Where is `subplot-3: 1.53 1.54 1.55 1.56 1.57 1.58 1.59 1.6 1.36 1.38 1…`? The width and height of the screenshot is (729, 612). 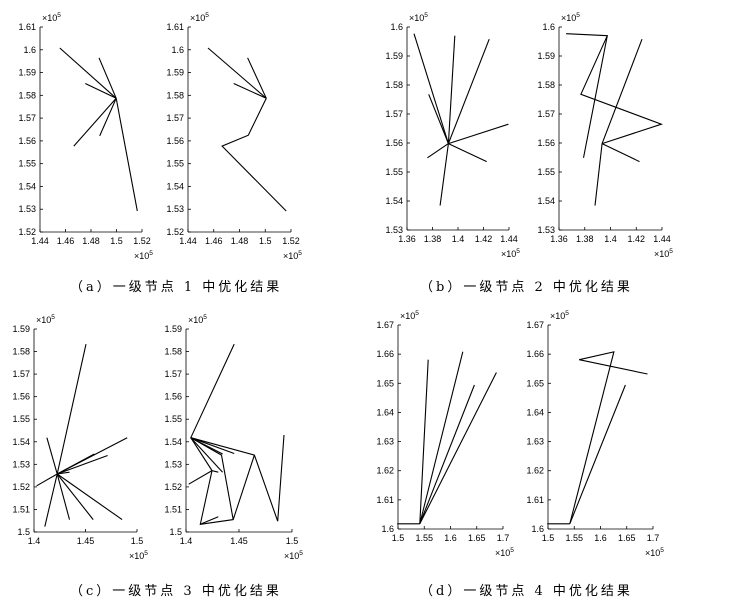
subplot-3: 1.53 1.54 1.55 1.56 1.57 1.58 1.59 1.6 1.36 1.38 1… is located at coordinates (452, 135).